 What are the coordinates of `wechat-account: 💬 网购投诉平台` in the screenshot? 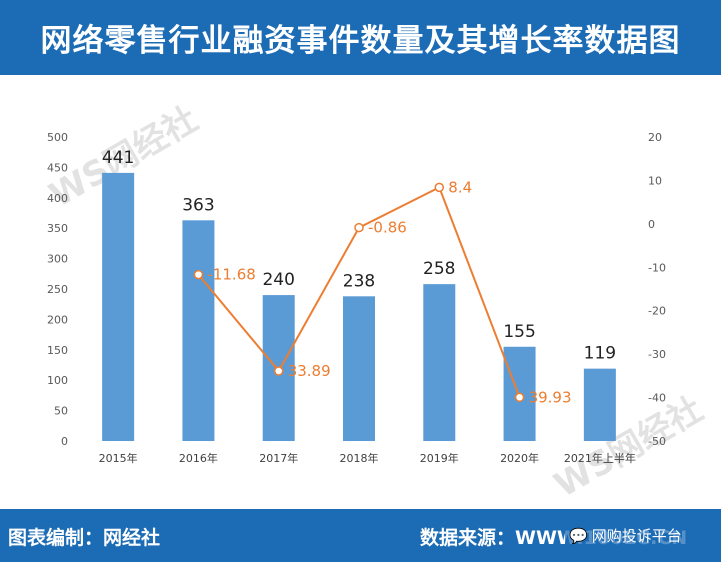 It's located at (625, 535).